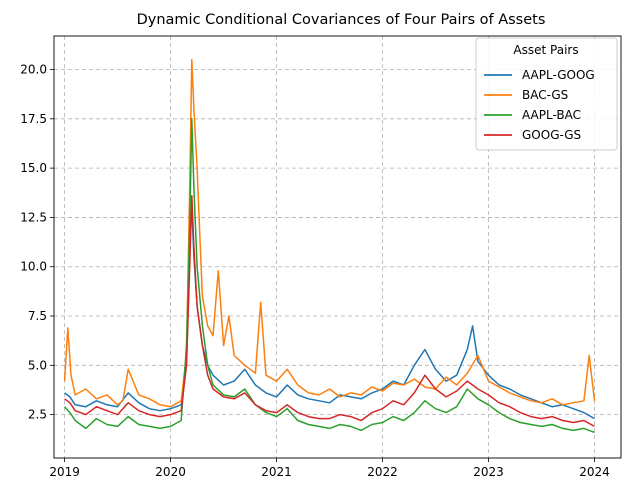 Image resolution: width=630 pixels, height=492 pixels. Describe the element at coordinates (329, 468) in the screenshot. I see `x-axis: 2019 2020 2021 2022 2023 2024` at that location.